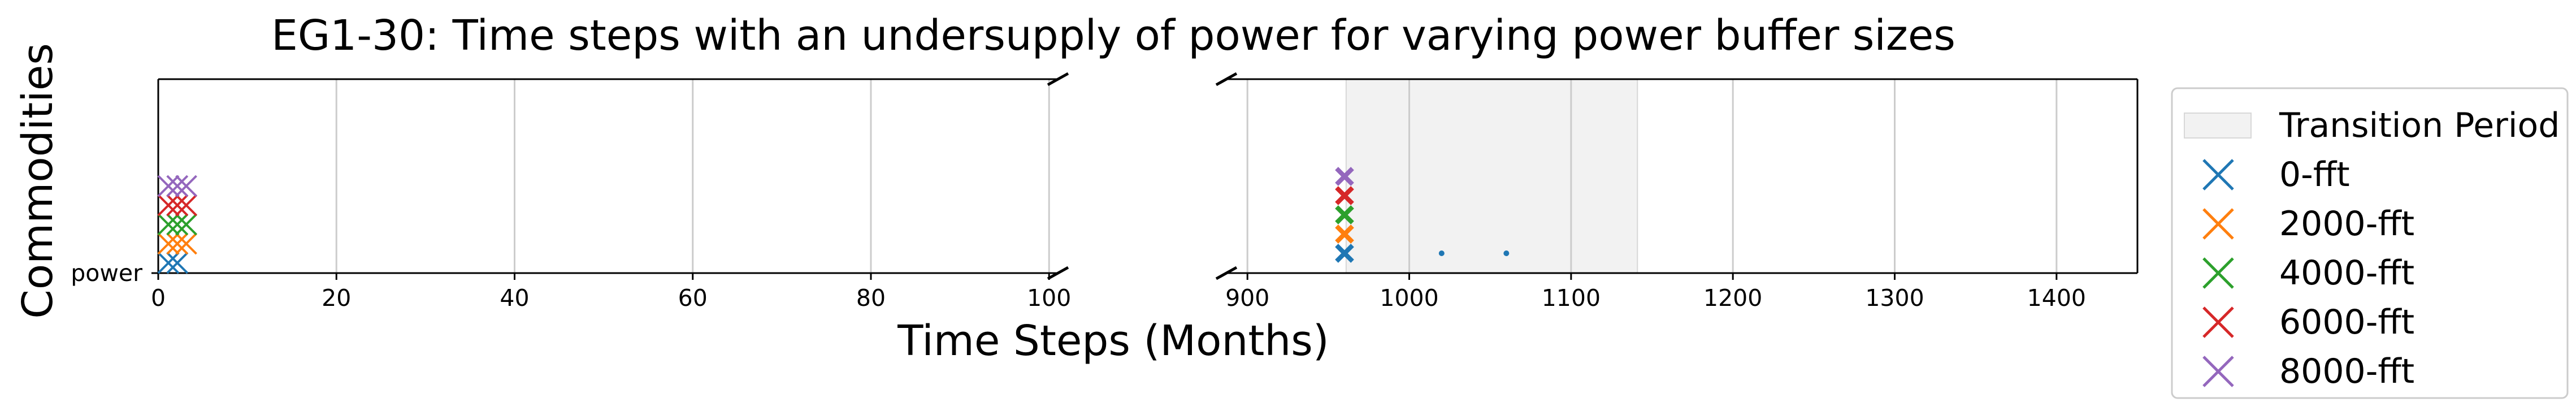  Describe the element at coordinates (1894, 298) in the screenshot. I see `x-tick-label: 1300` at that location.